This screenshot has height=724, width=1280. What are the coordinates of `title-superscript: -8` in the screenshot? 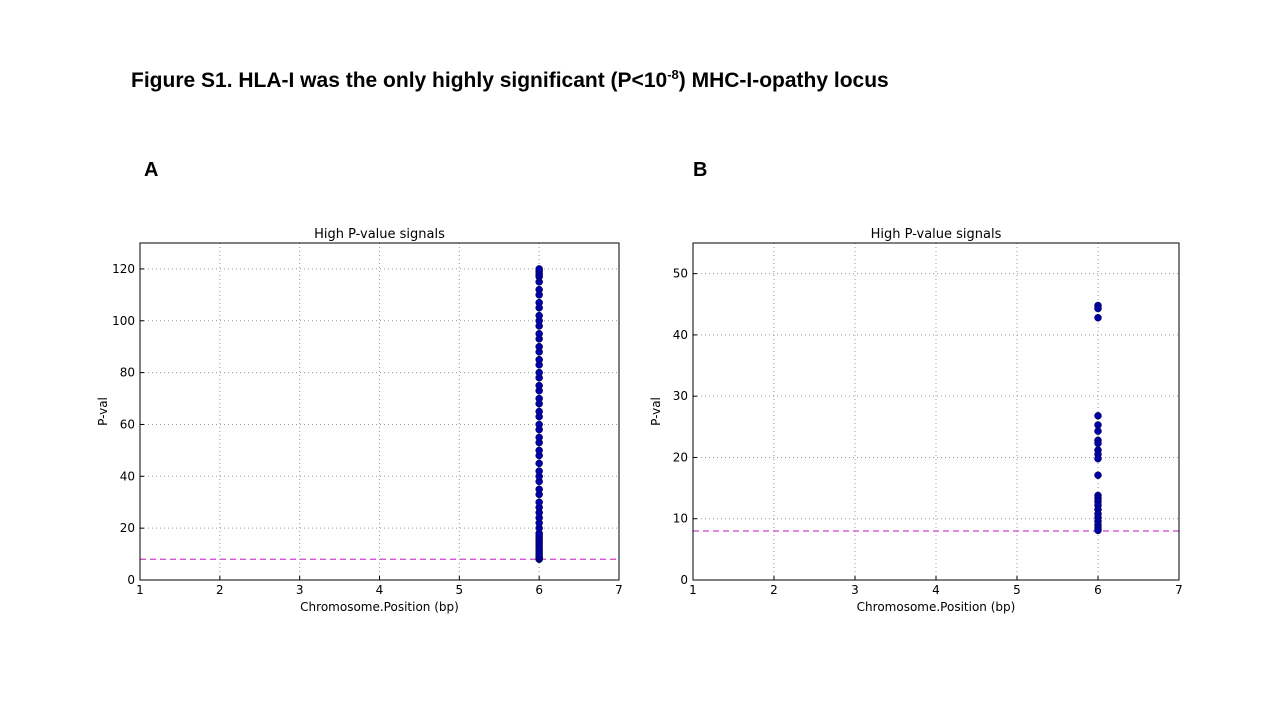 It's located at (673, 74).